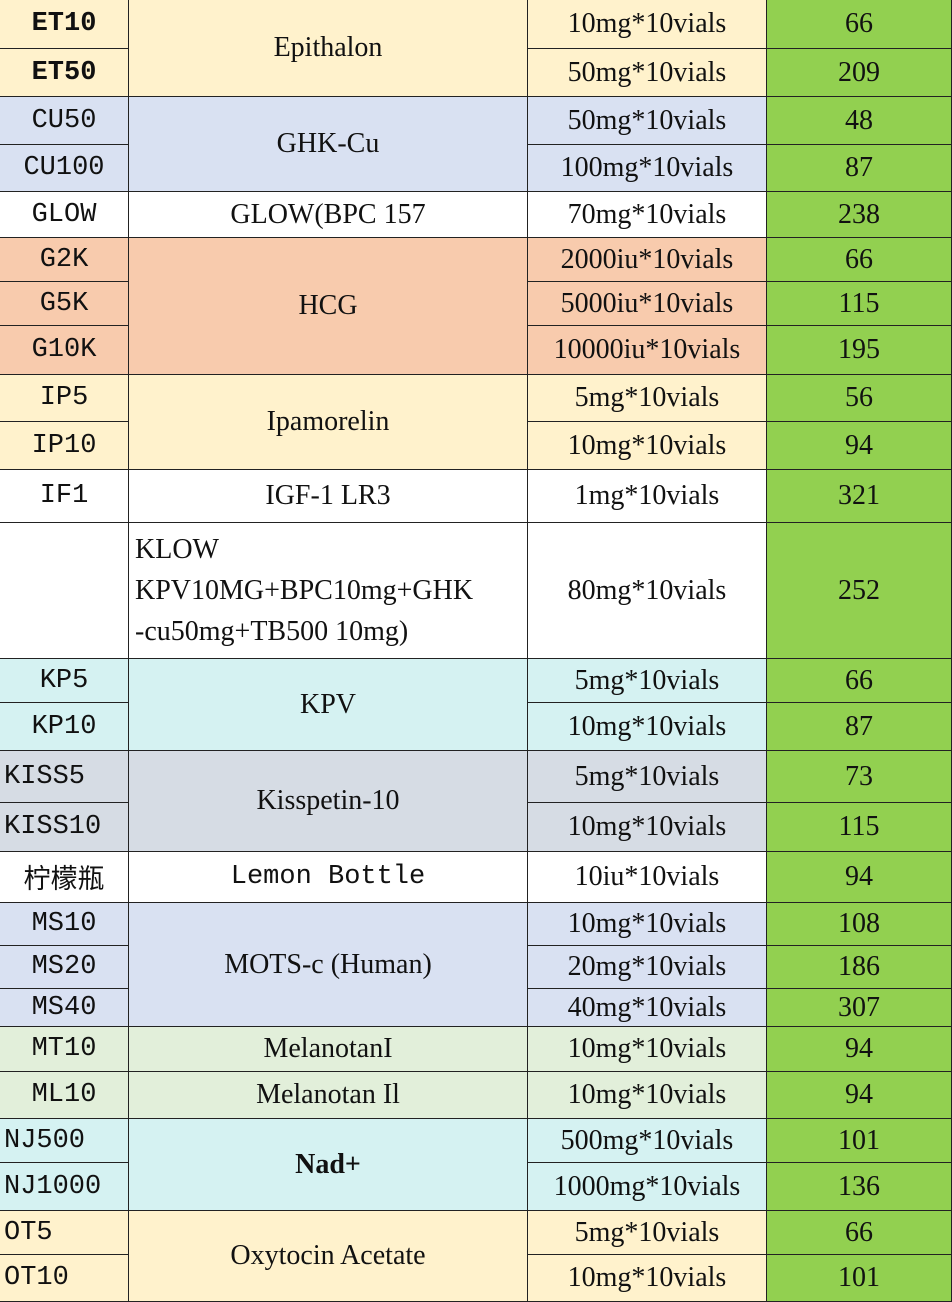  Describe the element at coordinates (647, 1008) in the screenshot. I see `spec-cell: 40mg*10vials` at that location.